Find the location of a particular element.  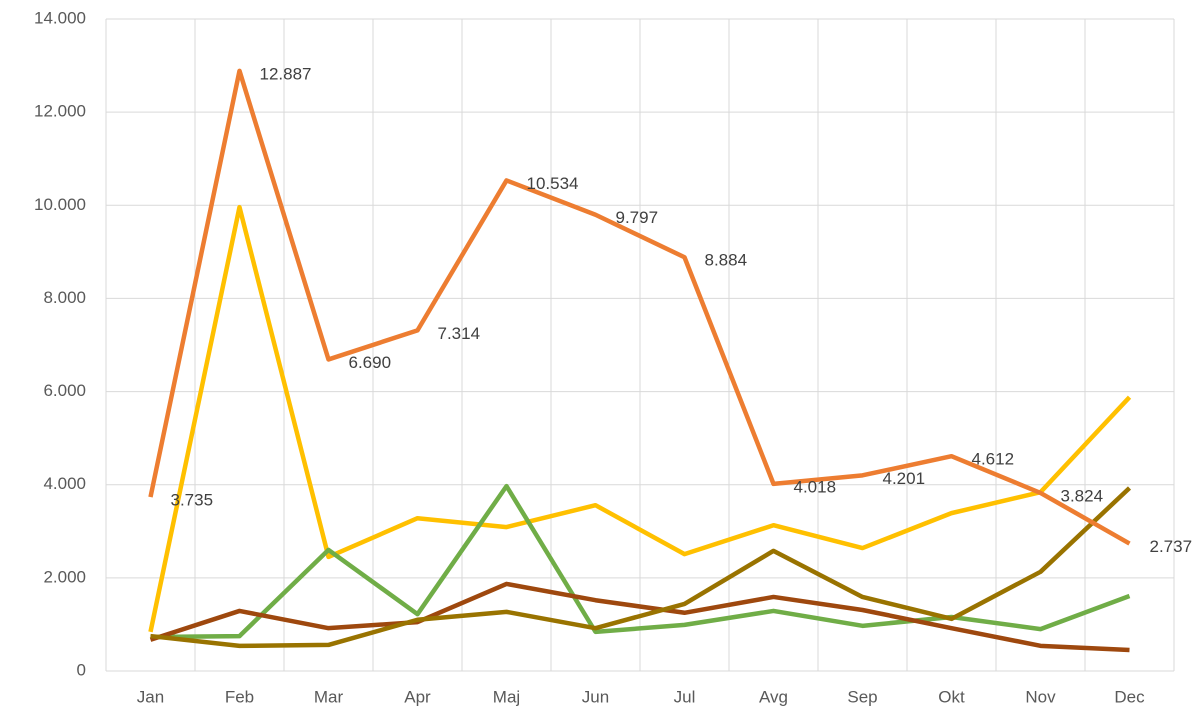

x-tick-label: Jun is located at coordinates (595, 696).